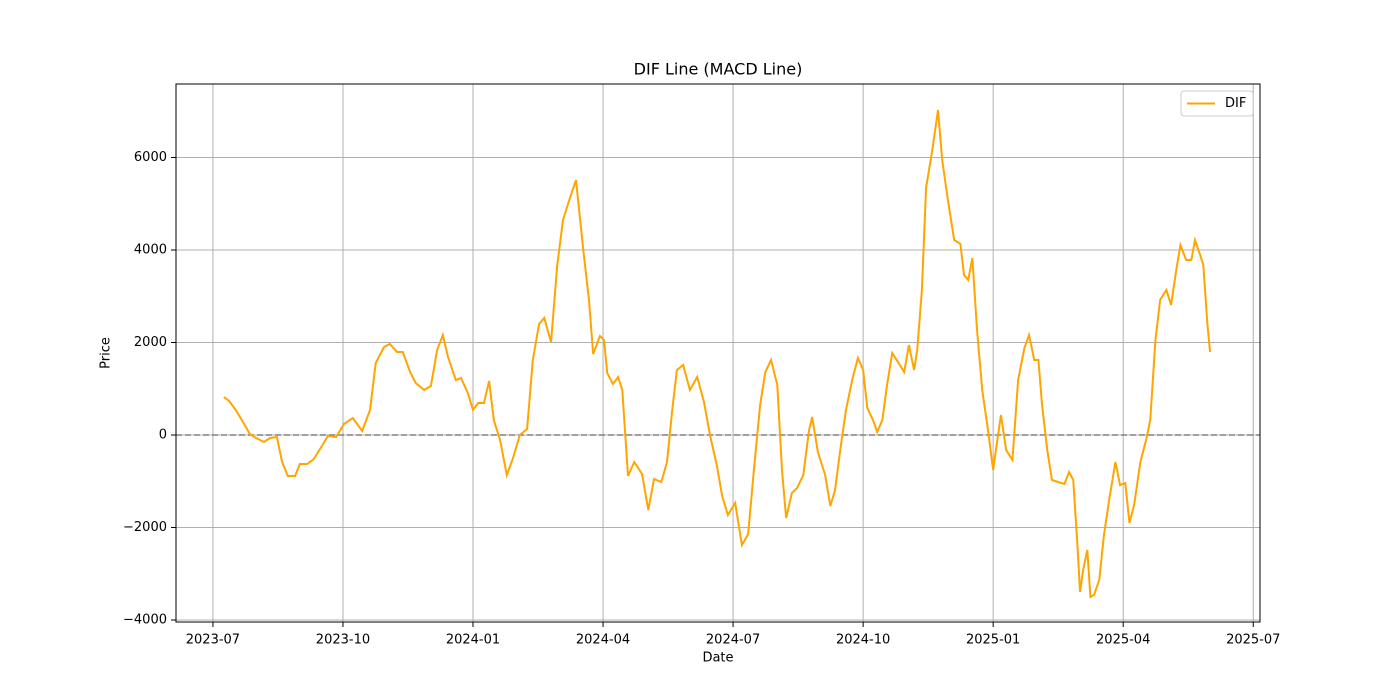 The height and width of the screenshot is (700, 1400). Describe the element at coordinates (733, 640) in the screenshot. I see `x-tick-label: 2024-07` at that location.